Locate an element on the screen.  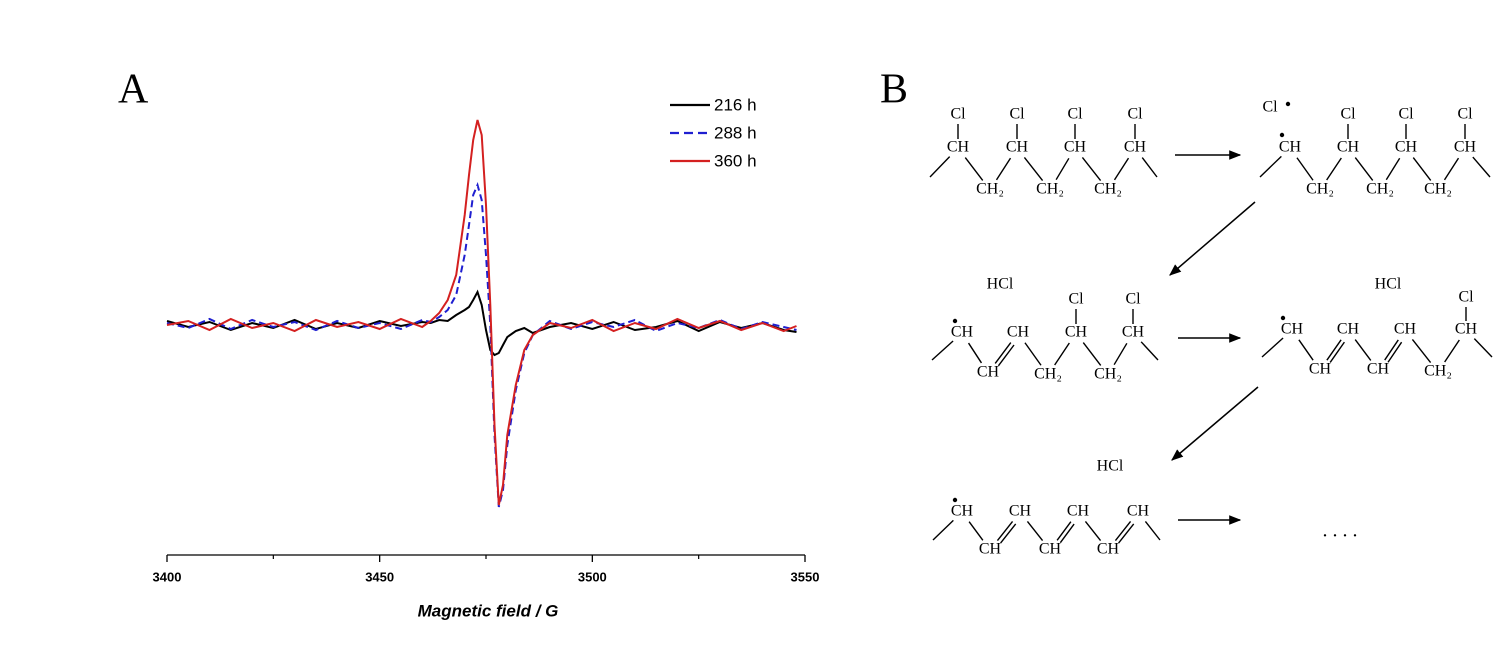
x-tick-label: 3400 is located at coordinates (167, 576).